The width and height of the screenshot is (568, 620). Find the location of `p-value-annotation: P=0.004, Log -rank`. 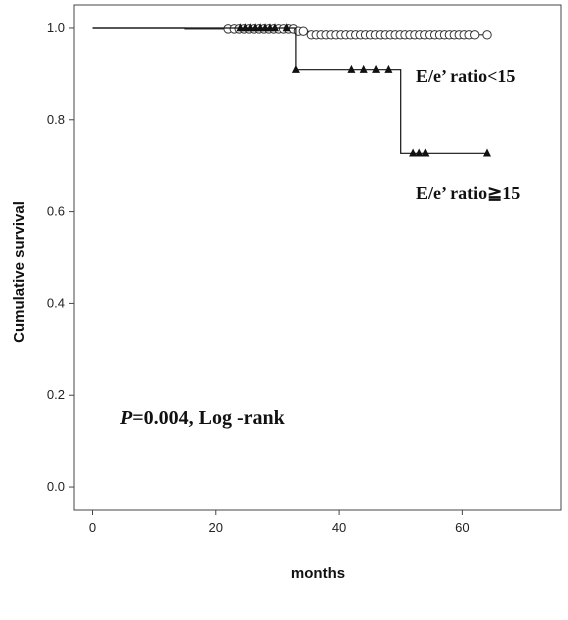

p-value-annotation: P=0.004, Log -rank is located at coordinates (202, 418).